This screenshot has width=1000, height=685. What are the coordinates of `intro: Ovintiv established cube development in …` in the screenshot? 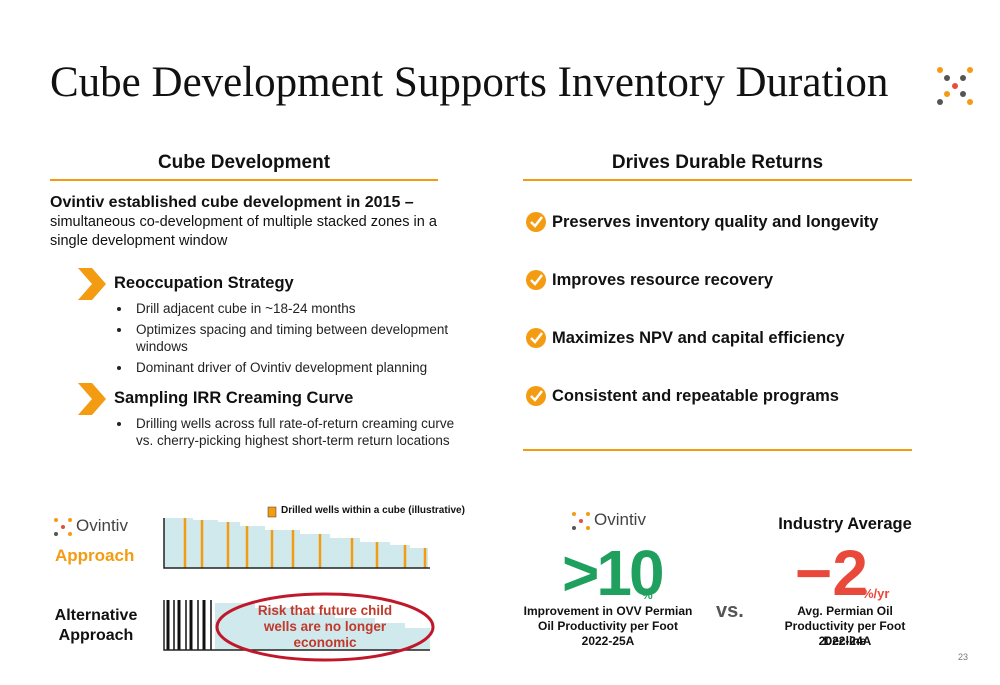 It's located at (250, 222).